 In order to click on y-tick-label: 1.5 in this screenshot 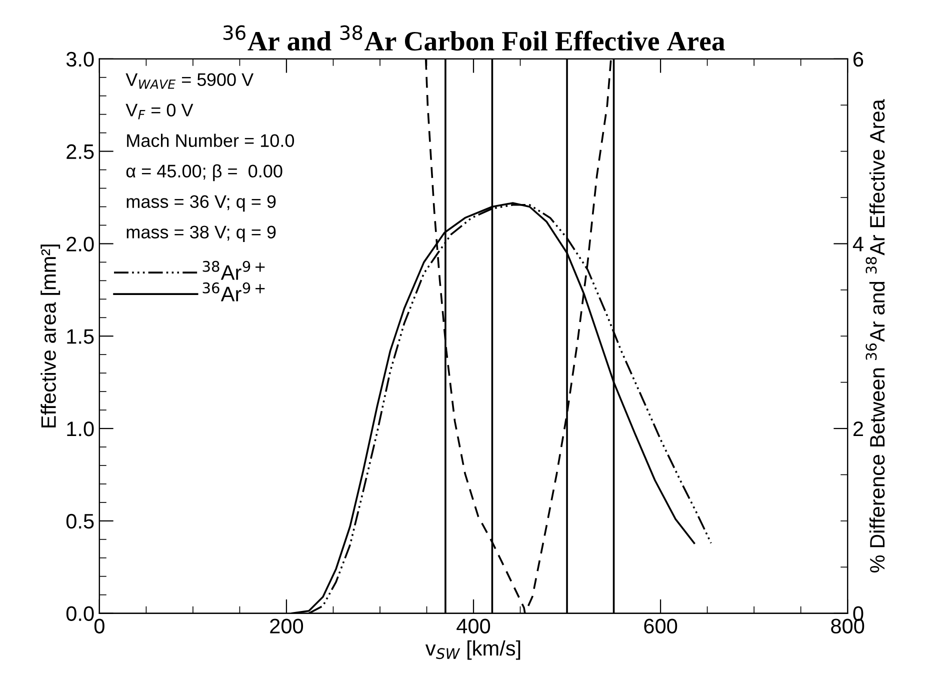, I will do `click(80, 336)`.